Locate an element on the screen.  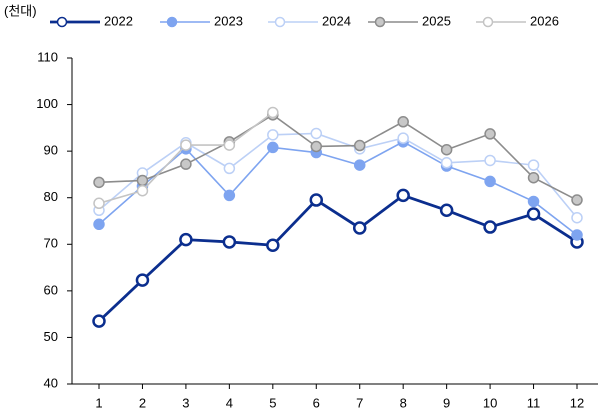
series-line is located at coordinates (186, 158).